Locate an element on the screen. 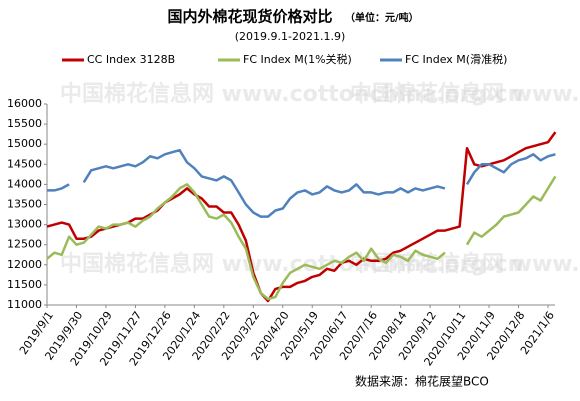 The width and height of the screenshot is (580, 401). chart-subtitle: (2019.9.1-2021.1.9) is located at coordinates (290, 36).